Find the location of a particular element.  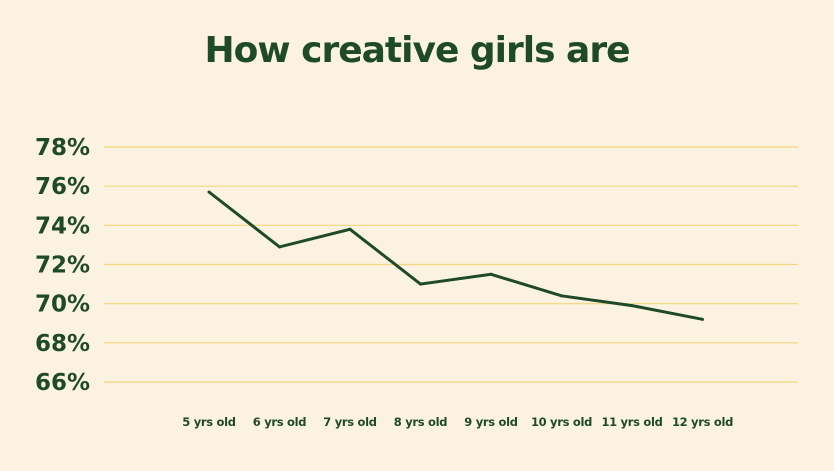

x-tick-label: 7 yrs old is located at coordinates (349, 422).